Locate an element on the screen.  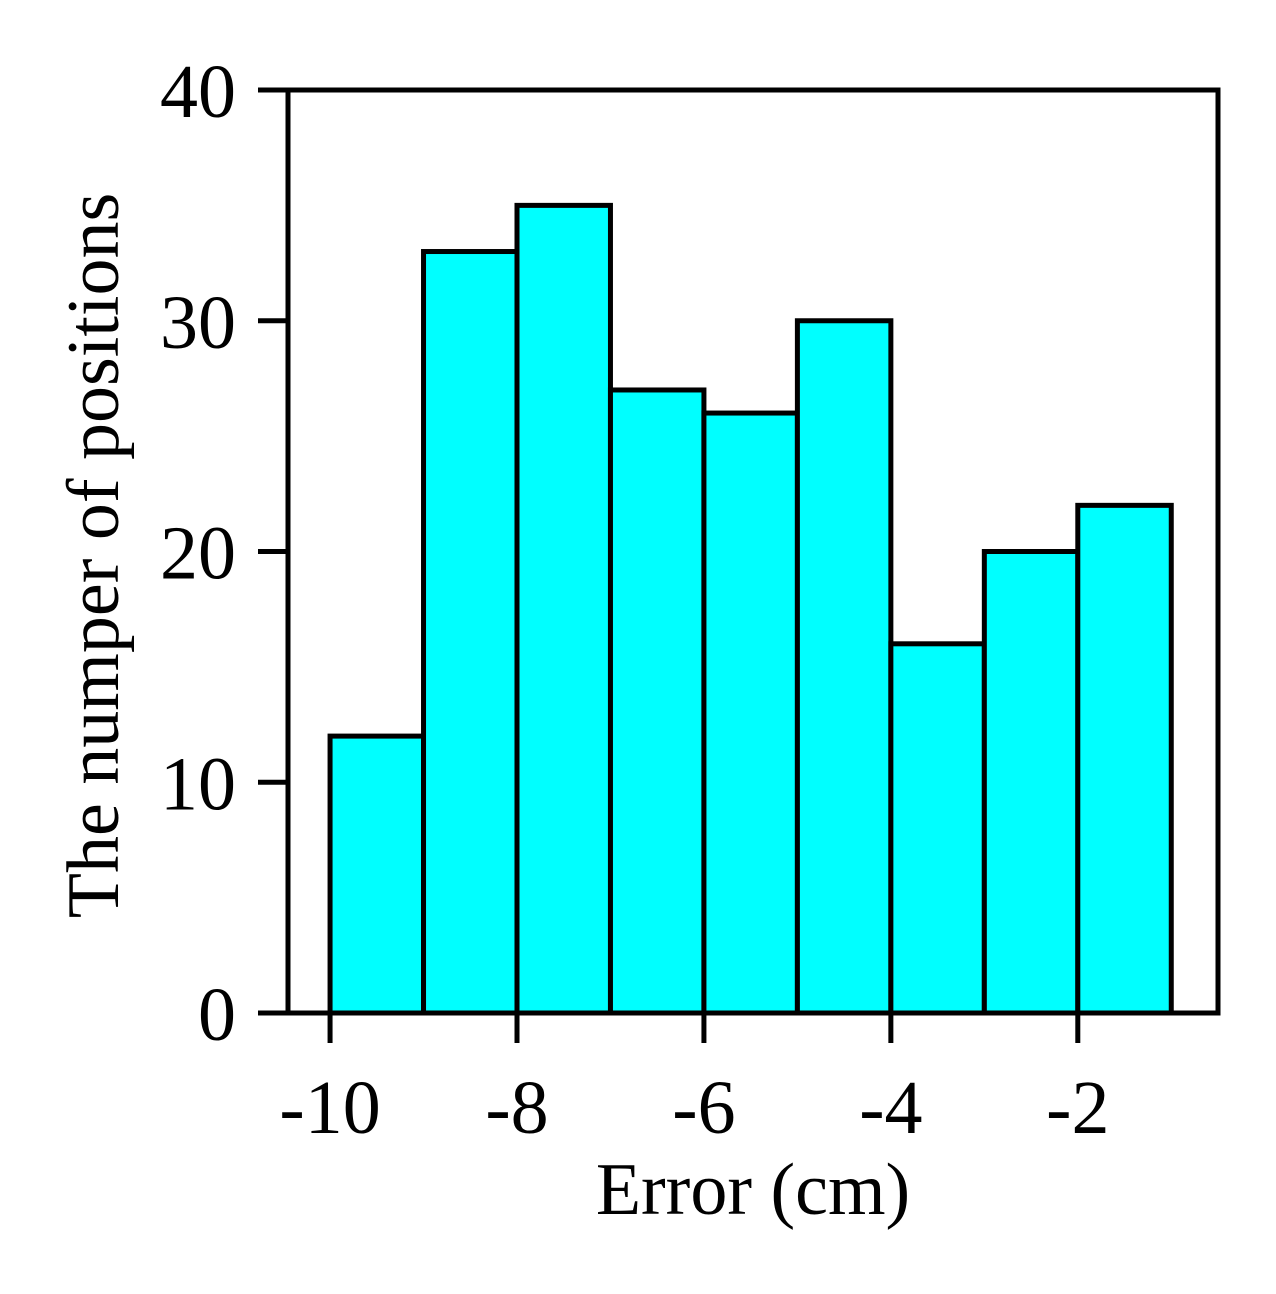
x-tick-label: -4 is located at coordinates (890, 1108).